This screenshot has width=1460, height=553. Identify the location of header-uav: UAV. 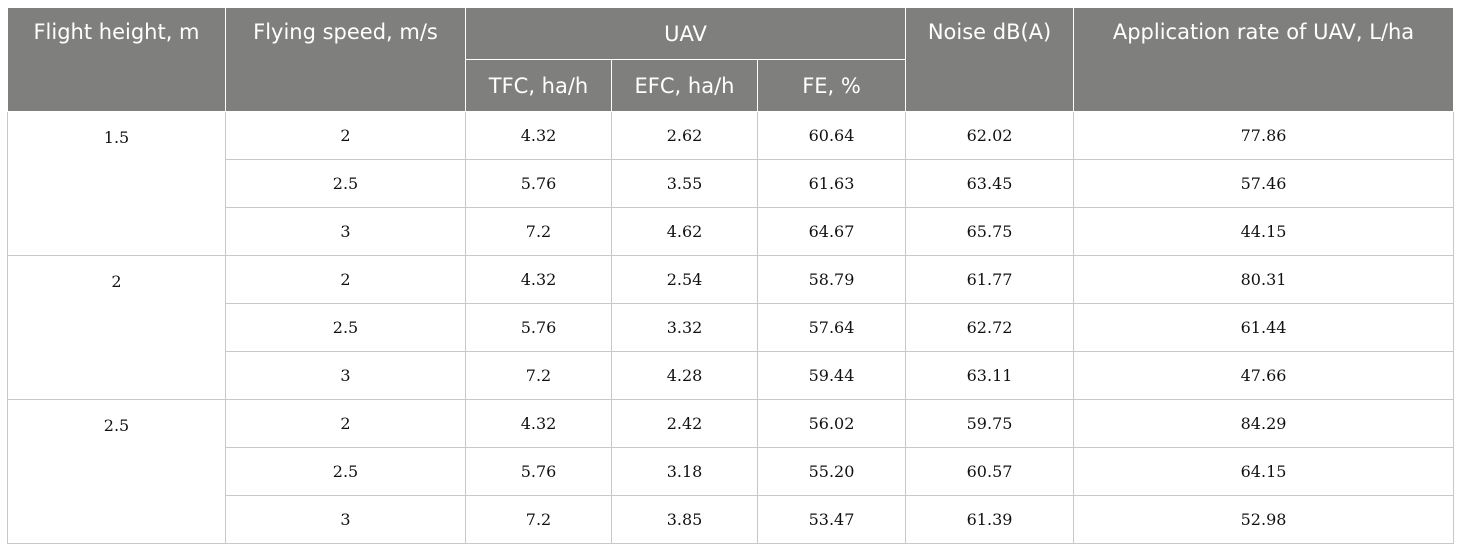
(685, 33).